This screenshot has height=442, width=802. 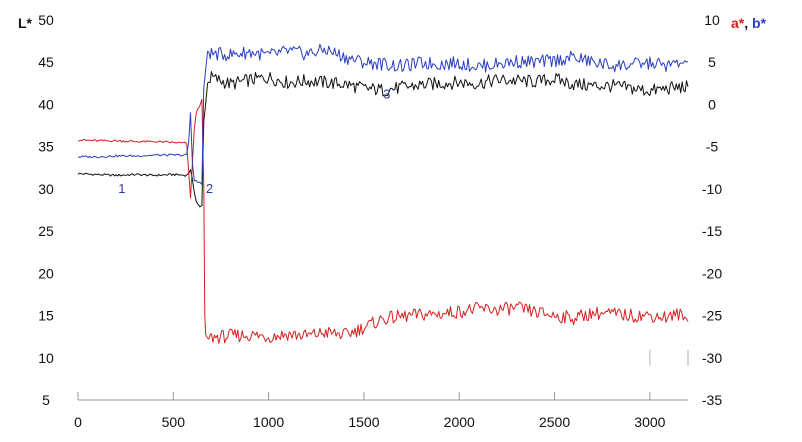 What do you see at coordinates (121, 188) in the screenshot?
I see `region-annotation: 1` at bounding box center [121, 188].